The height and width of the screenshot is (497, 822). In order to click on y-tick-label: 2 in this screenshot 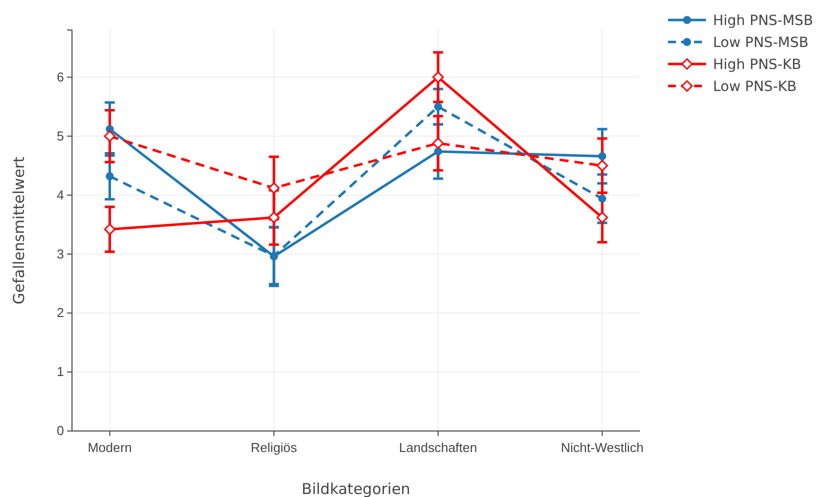, I will do `click(60, 312)`.